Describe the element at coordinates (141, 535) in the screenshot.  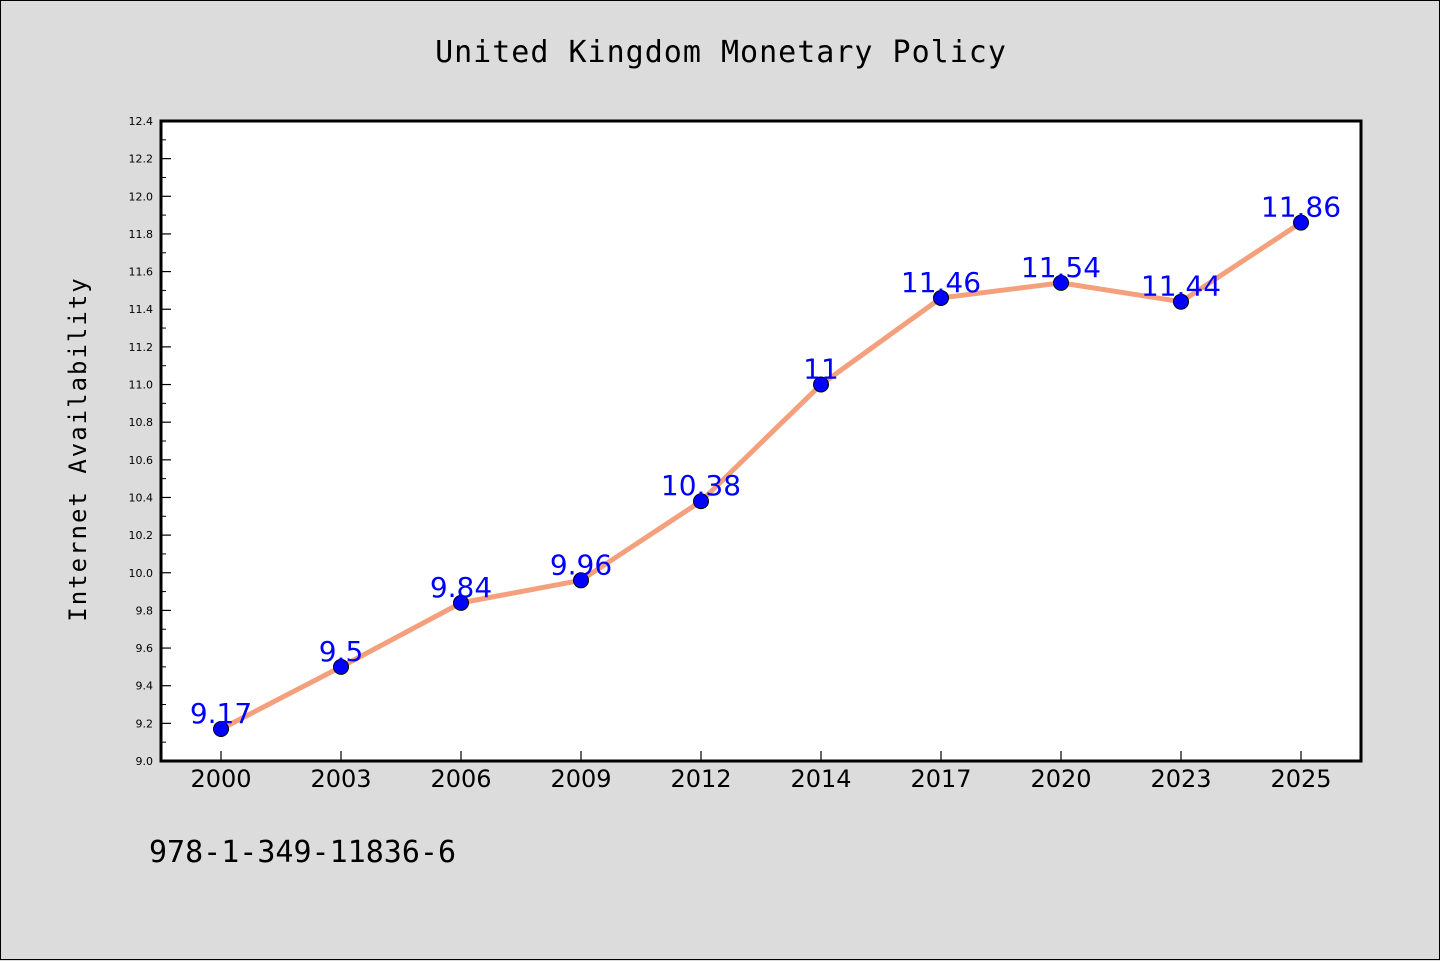
I see `y-tick-label: 10.2` at that location.